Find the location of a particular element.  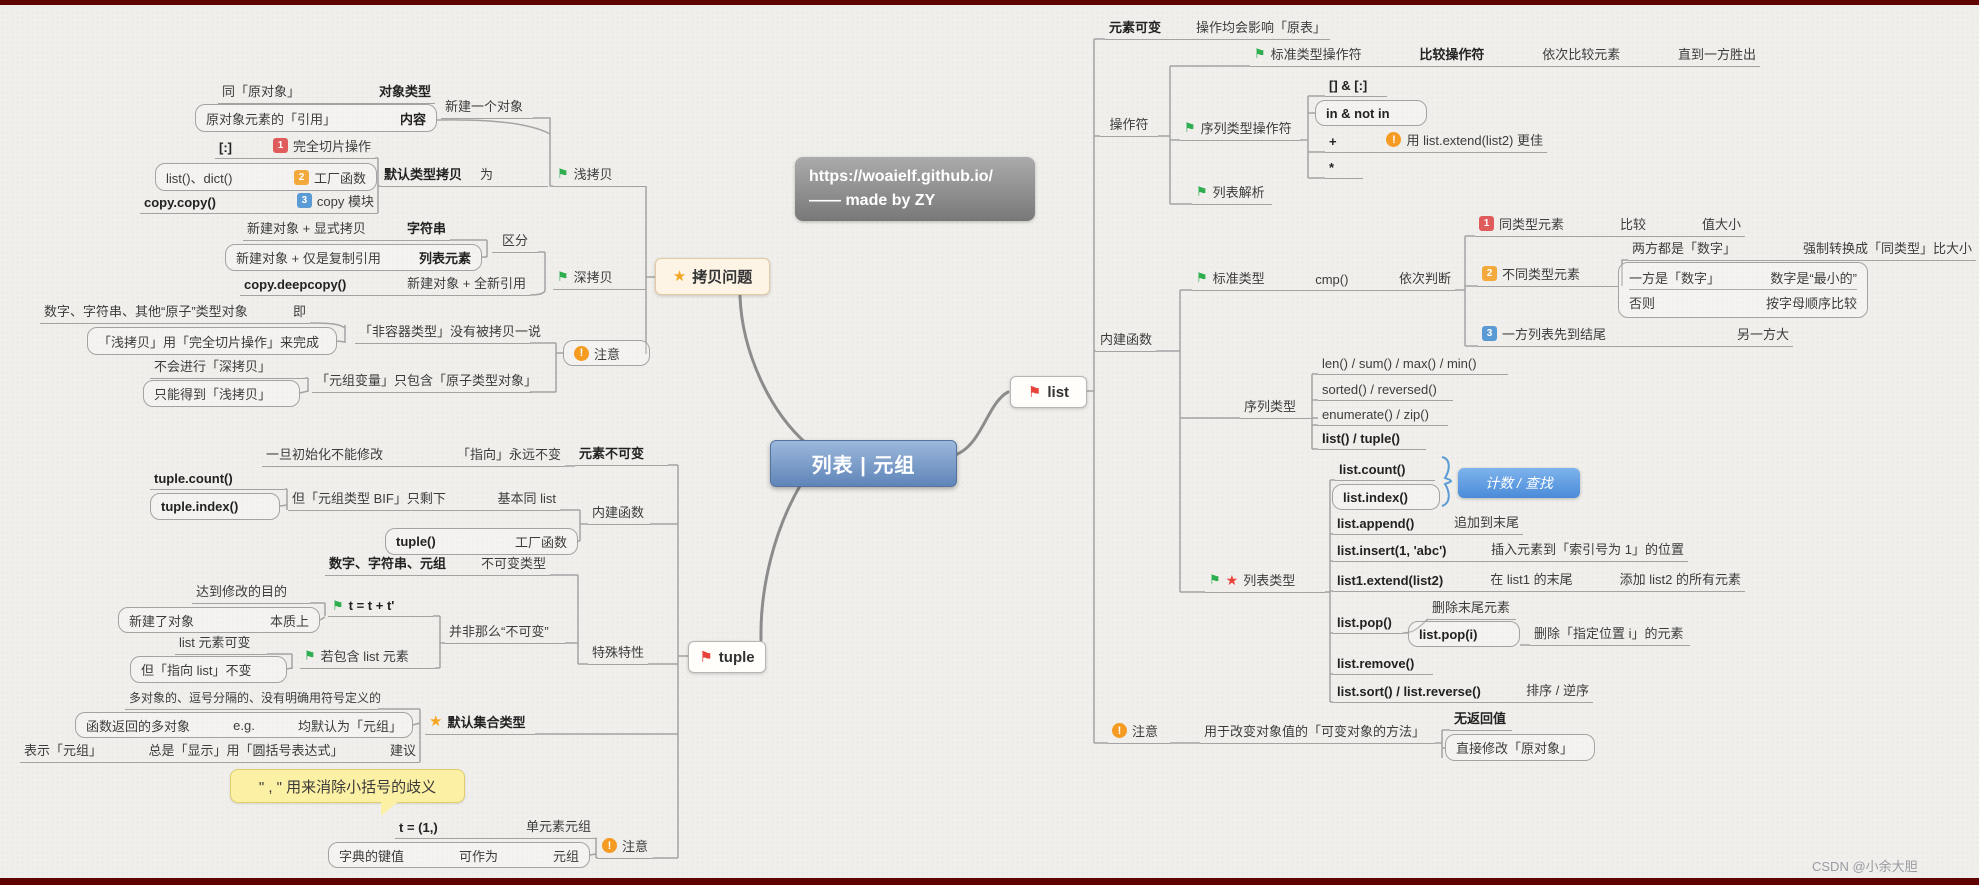

topic-len-sum-max-min: len() / sum() / max() / min() is located at coordinates (1413, 365).